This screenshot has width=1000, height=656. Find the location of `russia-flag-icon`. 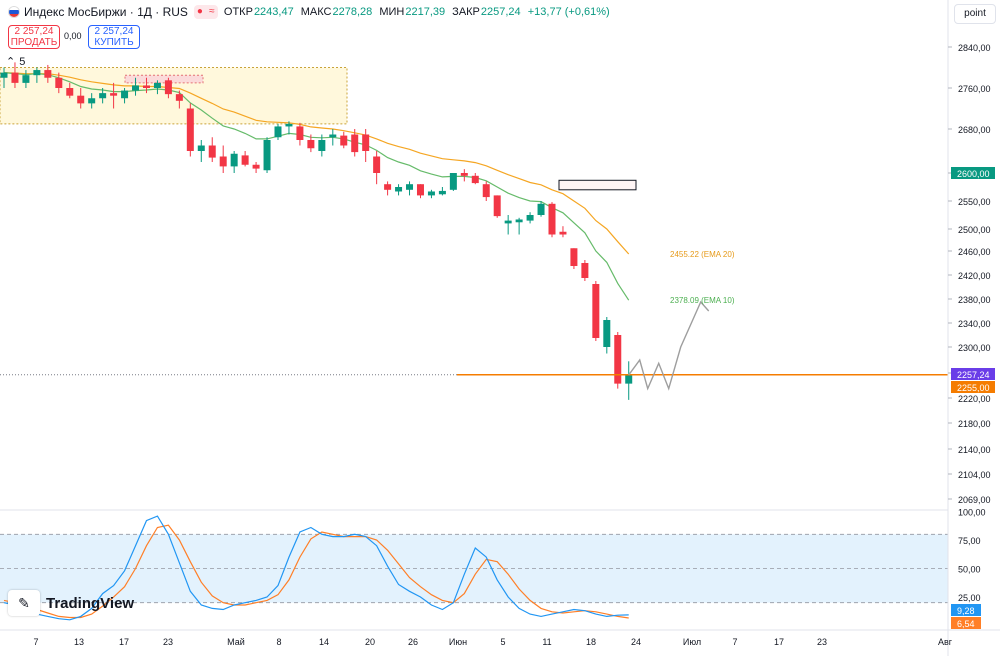

russia-flag-icon is located at coordinates (14, 12).